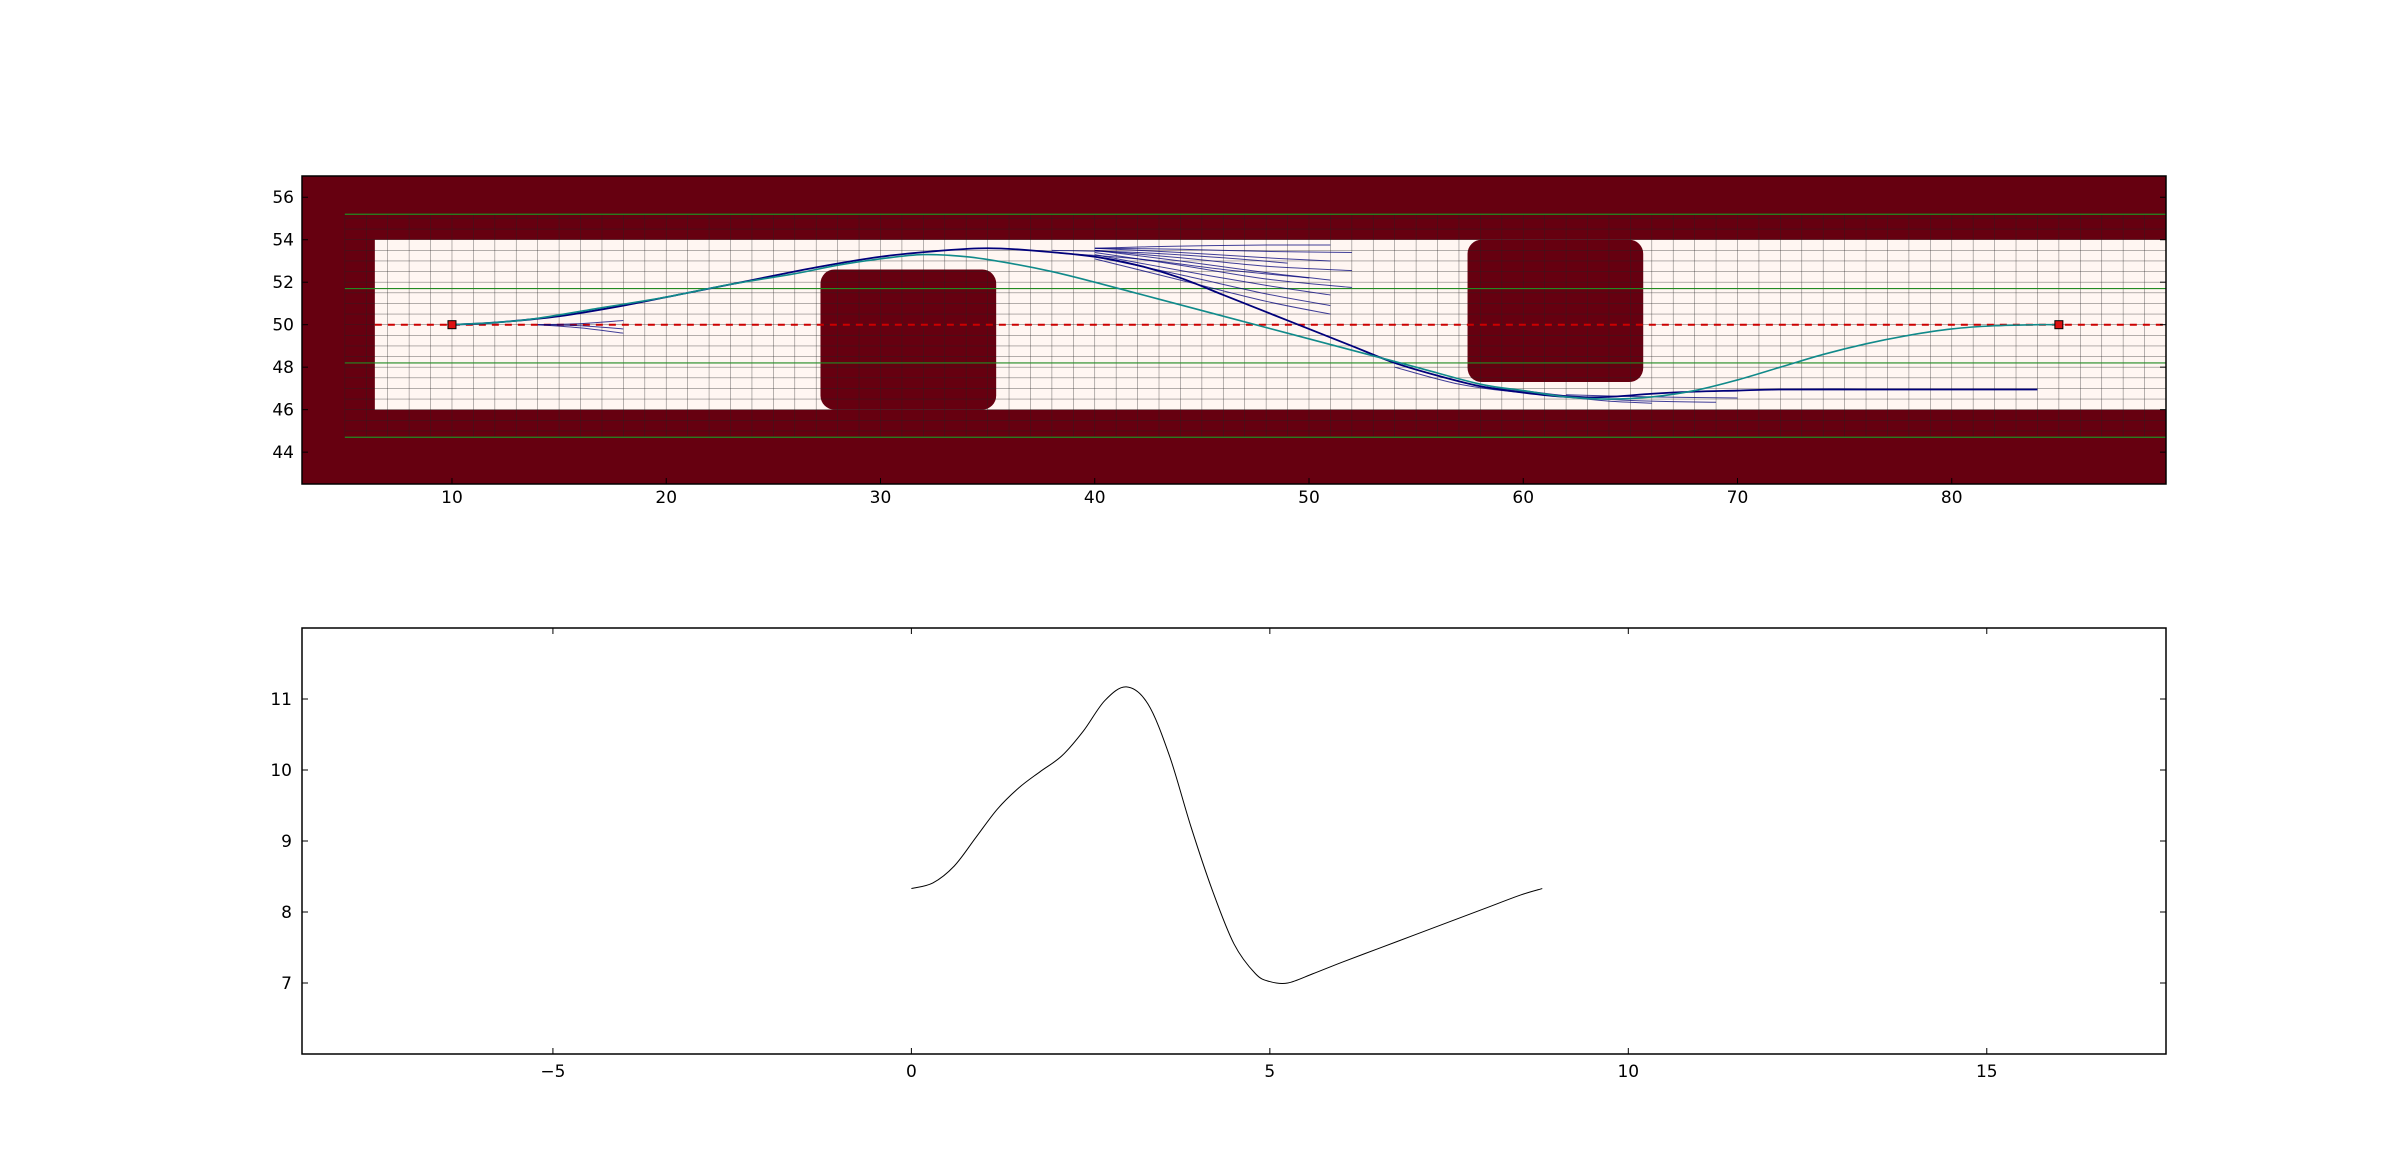  I want to click on y-tick-label: 10, so click(281, 771).